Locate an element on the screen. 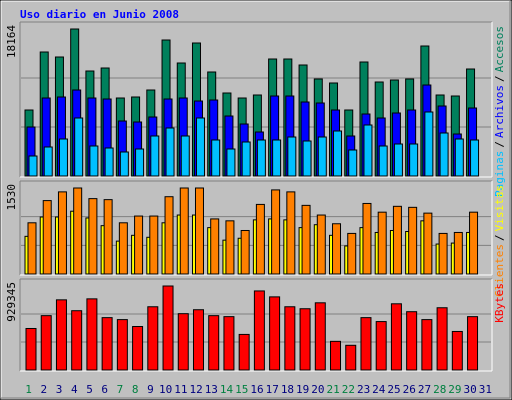 This screenshot has width=512, height=400. x-tick-label: 5 is located at coordinates (89, 389).